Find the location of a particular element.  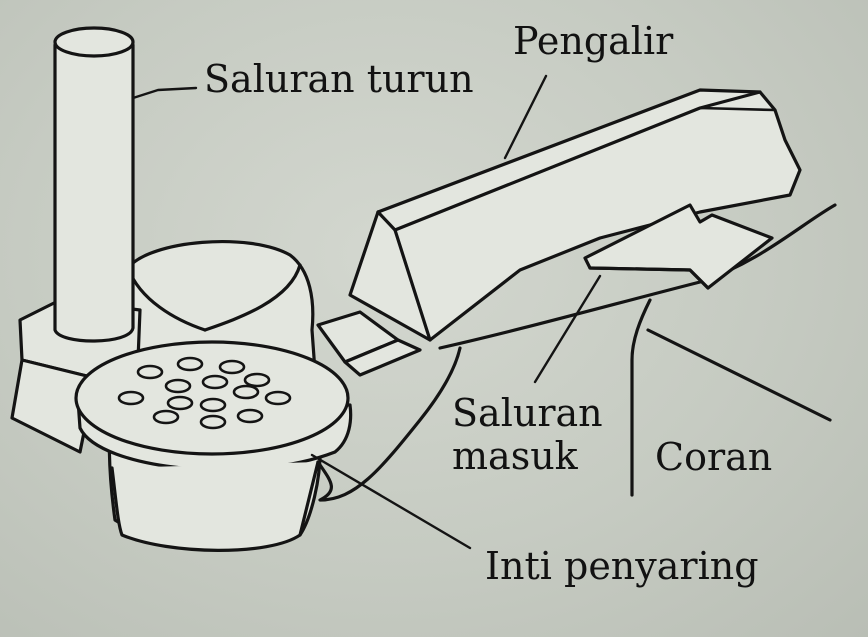

label-saluran-masuk-line1: Saluran is located at coordinates (527, 413).